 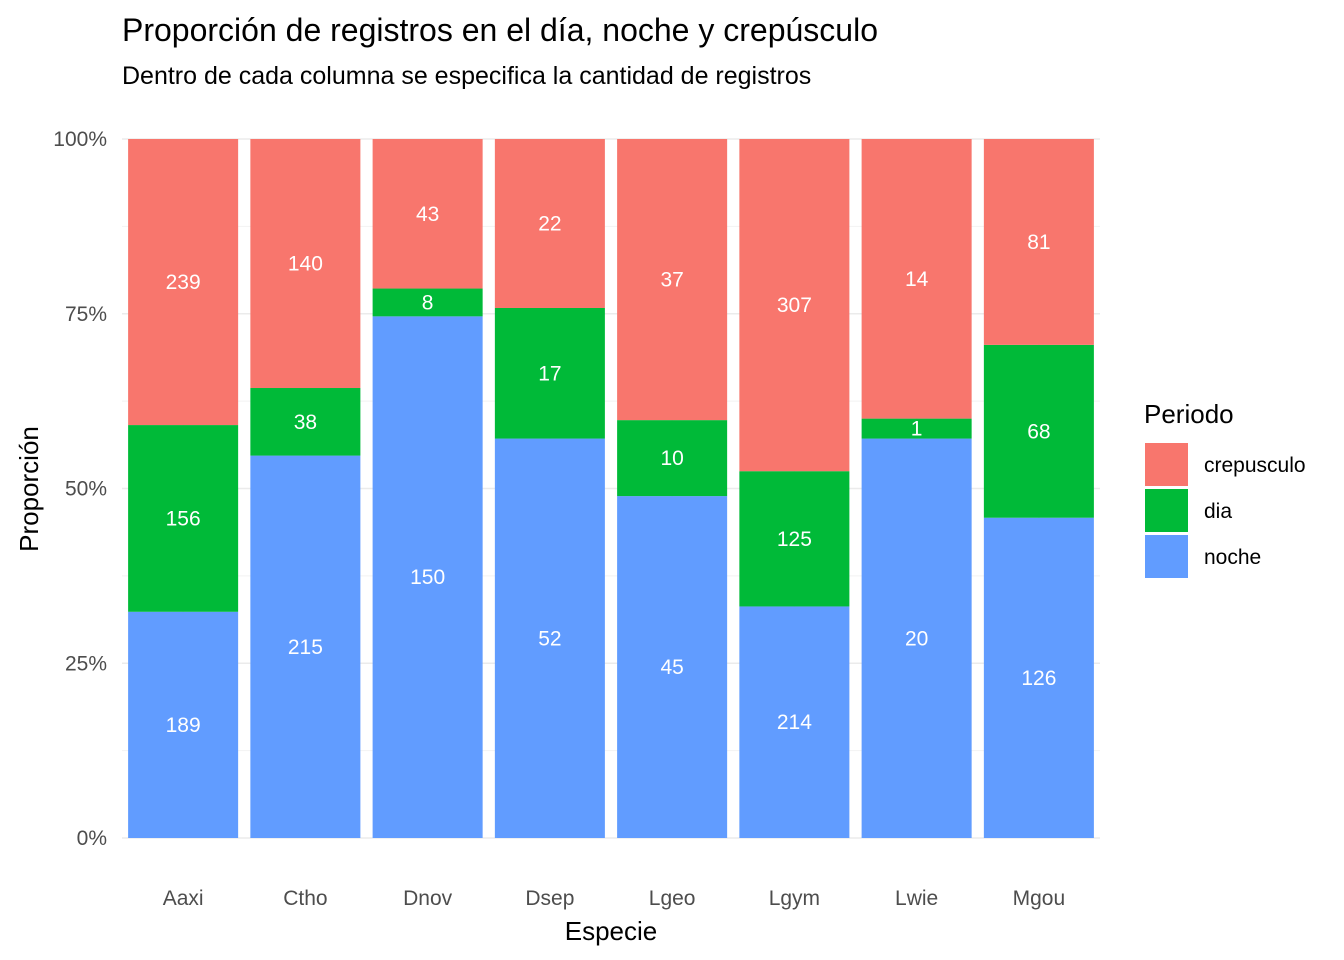 I want to click on bar-label-Dnov-noche: 150, so click(x=427, y=577).